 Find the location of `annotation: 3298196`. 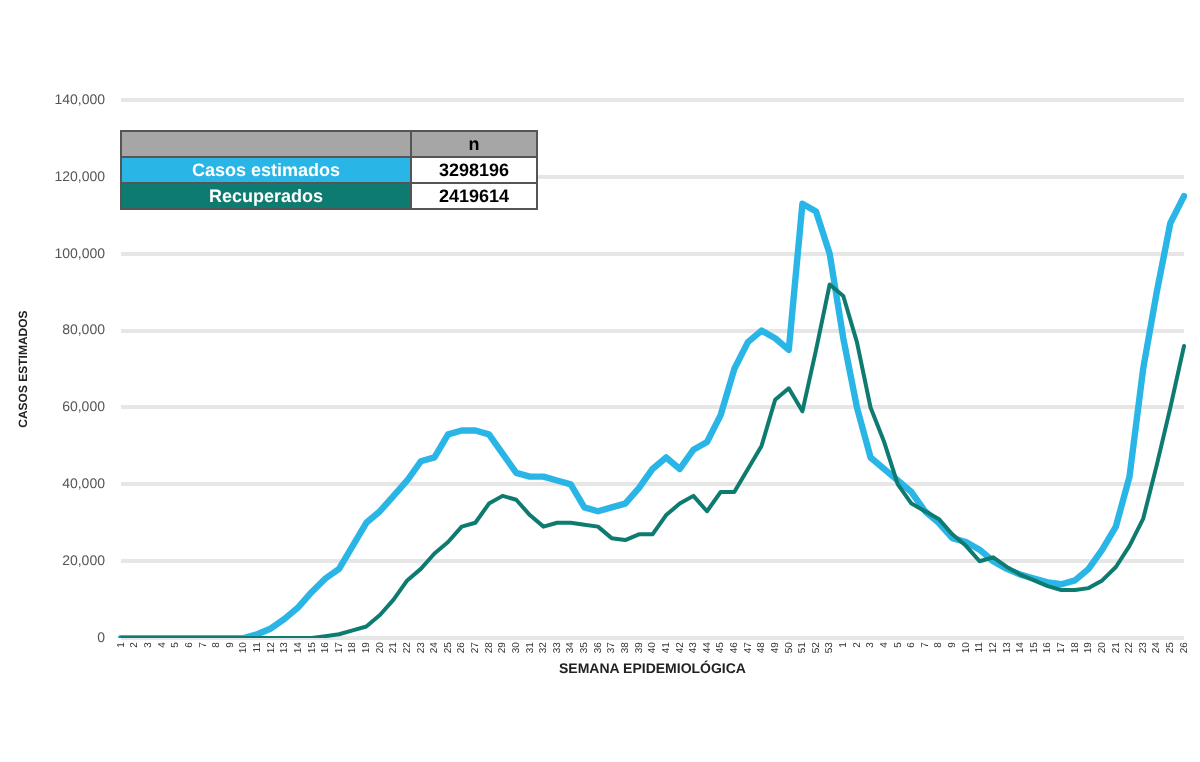

annotation: 3298196 is located at coordinates (474, 170).